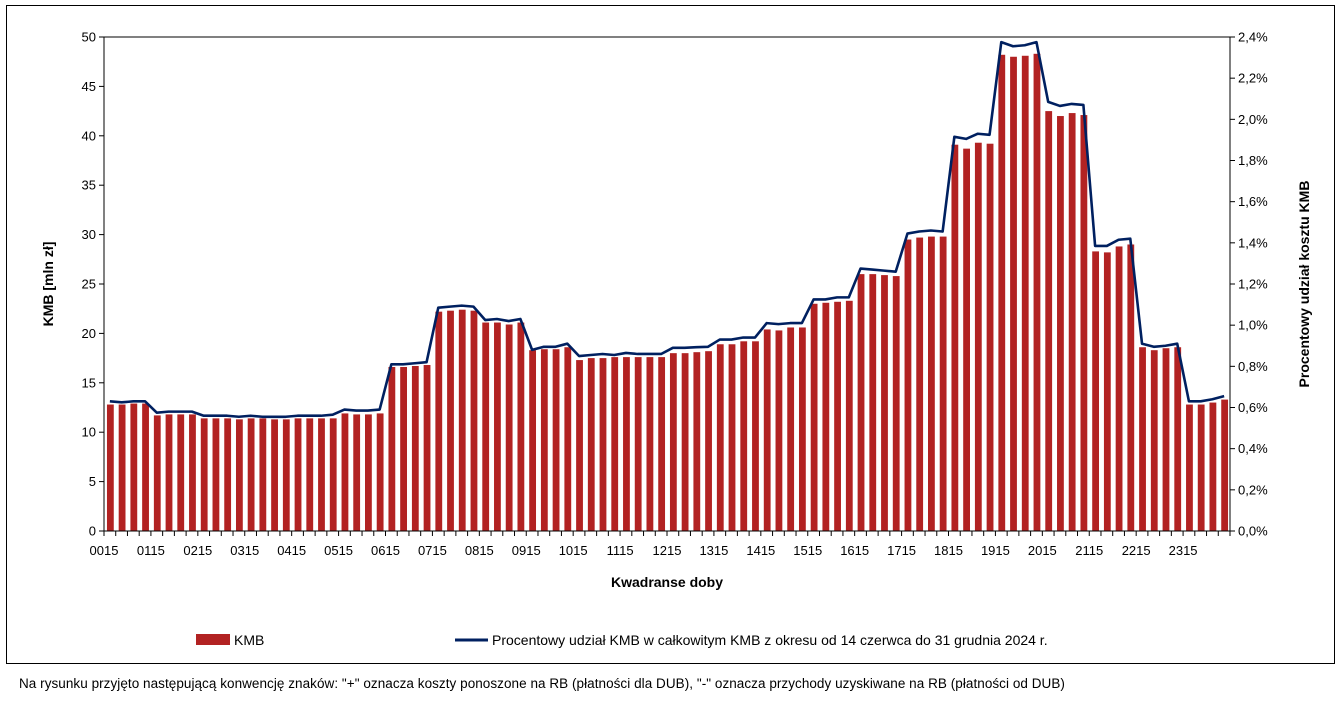  What do you see at coordinates (1253, 242) in the screenshot?
I see `y2-tick-label: 1,4%` at bounding box center [1253, 242].